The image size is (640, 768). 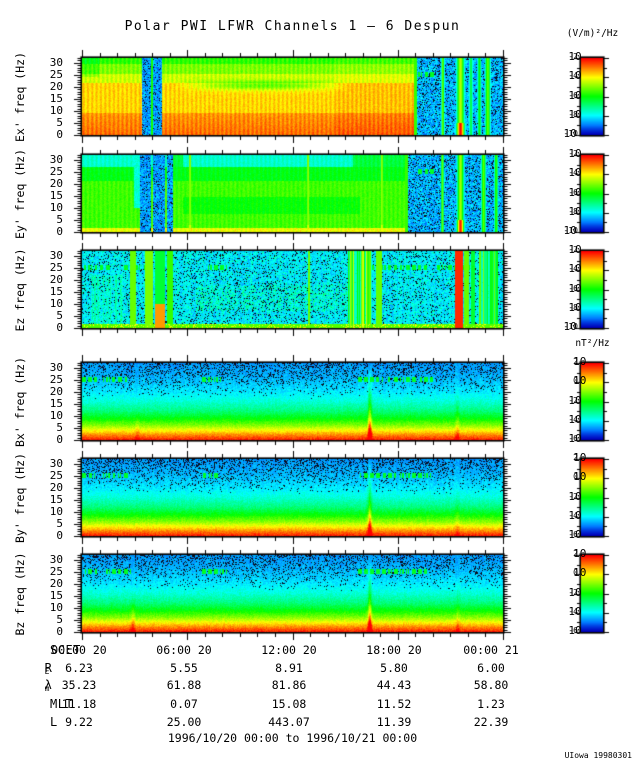 What do you see at coordinates (491, 650) in the screenshot?
I see `scet-time-label: 00:00 21` at bounding box center [491, 650].